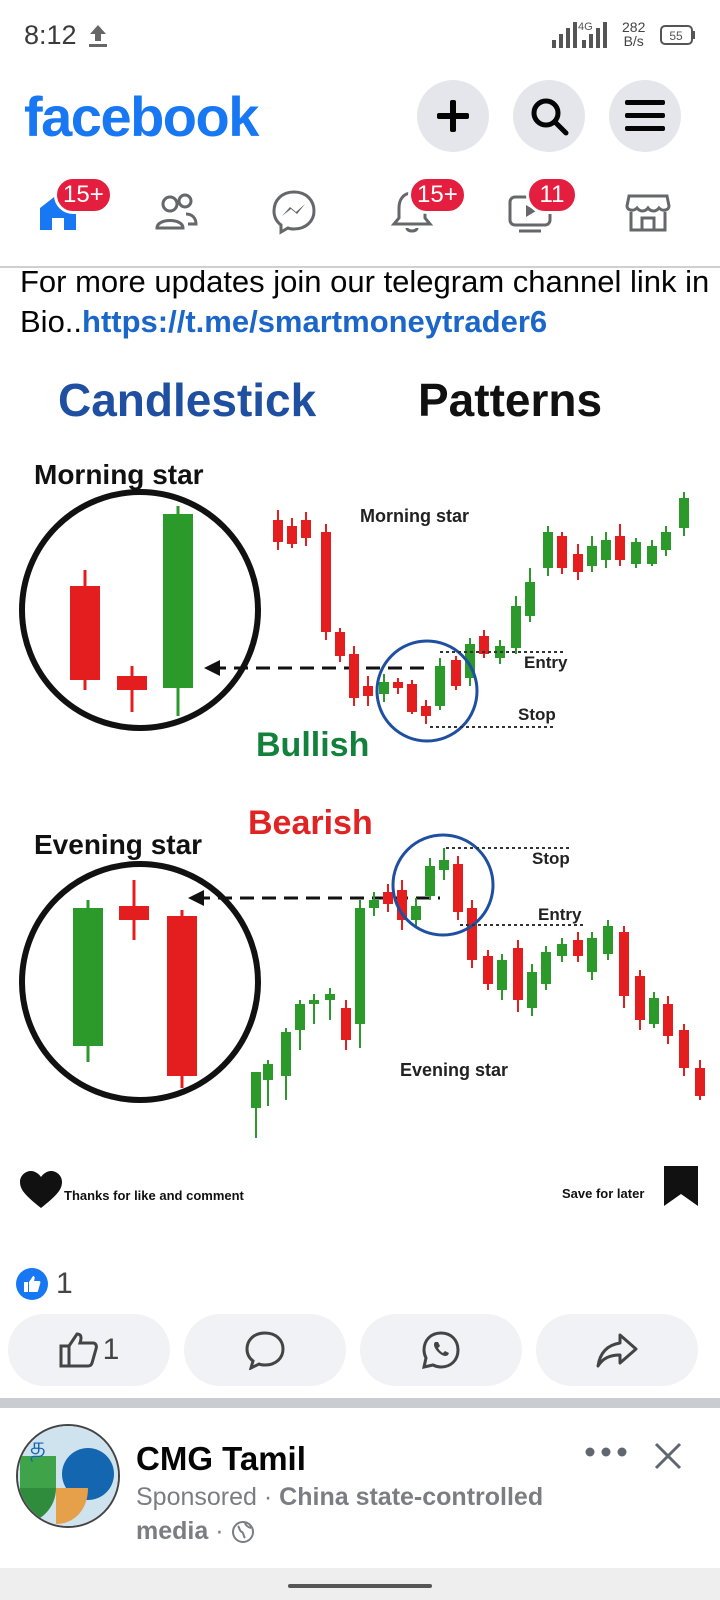  Describe the element at coordinates (89, 1350) in the screenshot. I see `like-button: 1` at that location.